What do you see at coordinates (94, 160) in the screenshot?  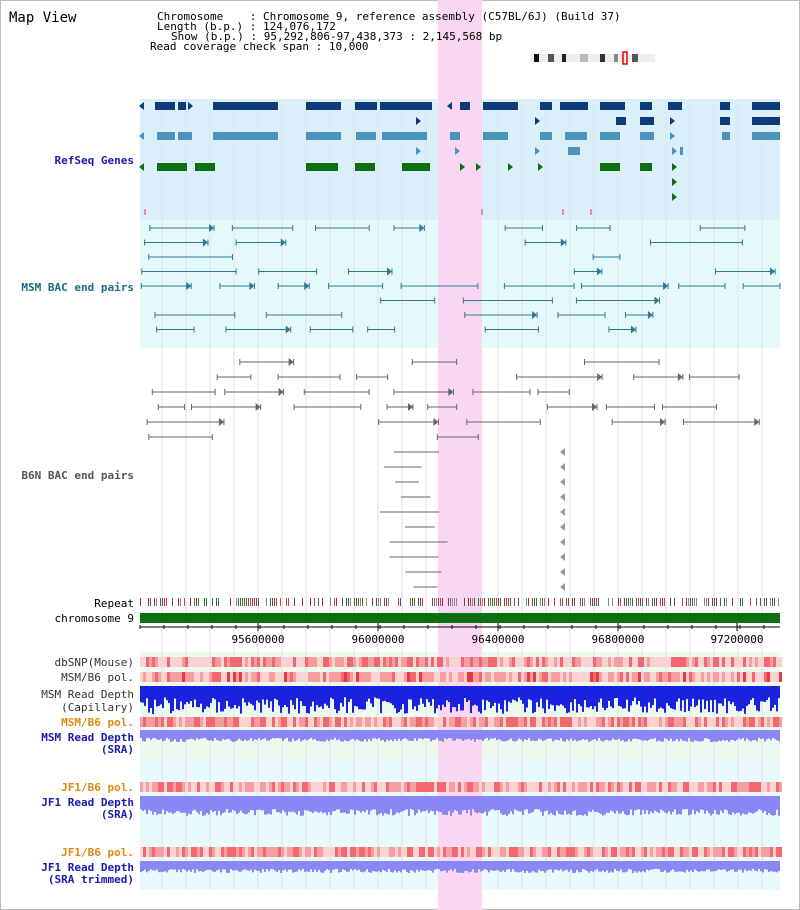 I see `track-label-refseq: RefSeq Genes` at bounding box center [94, 160].